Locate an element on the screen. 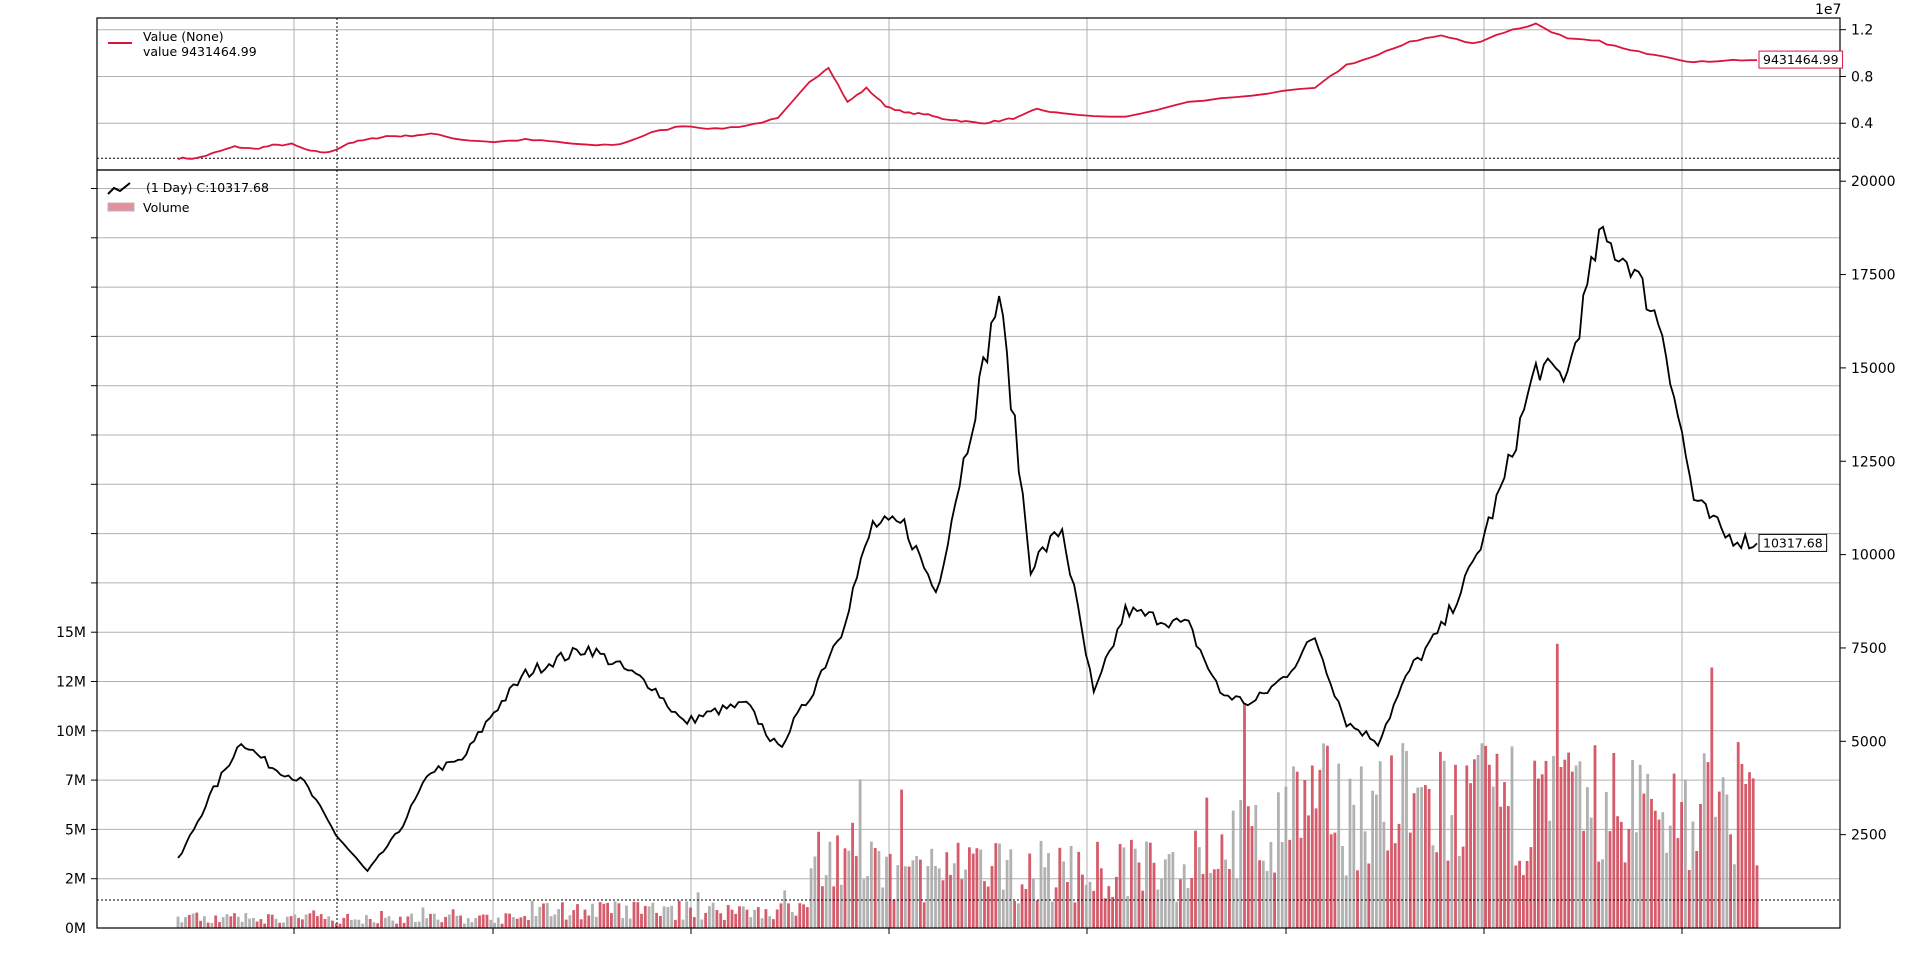 The width and height of the screenshot is (1920, 969). price-tick-label-0: 2500 is located at coordinates (1869, 836).